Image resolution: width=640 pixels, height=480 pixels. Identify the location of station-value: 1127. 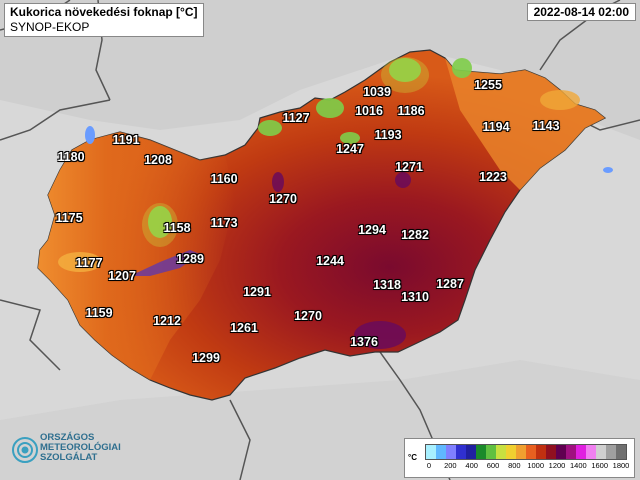
(296, 118).